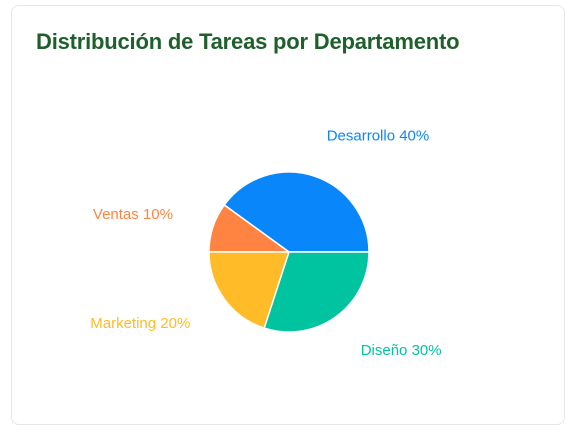 The width and height of the screenshot is (578, 435). What do you see at coordinates (401, 350) in the screenshot?
I see `pie-label-diseño: Diseño 30%` at bounding box center [401, 350].